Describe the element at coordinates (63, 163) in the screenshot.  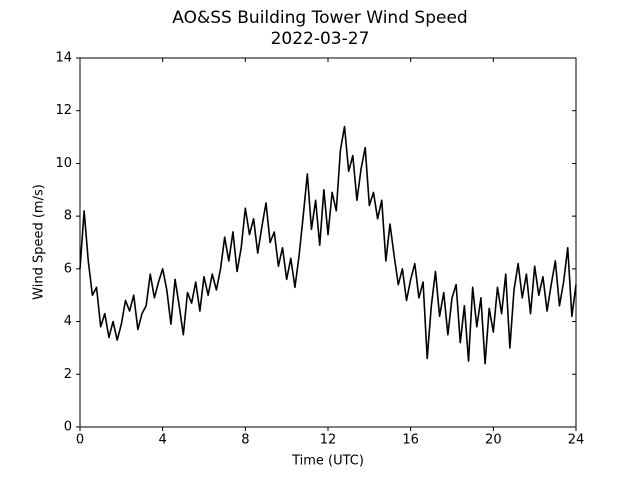
I see `y-tick-label: 10` at that location.